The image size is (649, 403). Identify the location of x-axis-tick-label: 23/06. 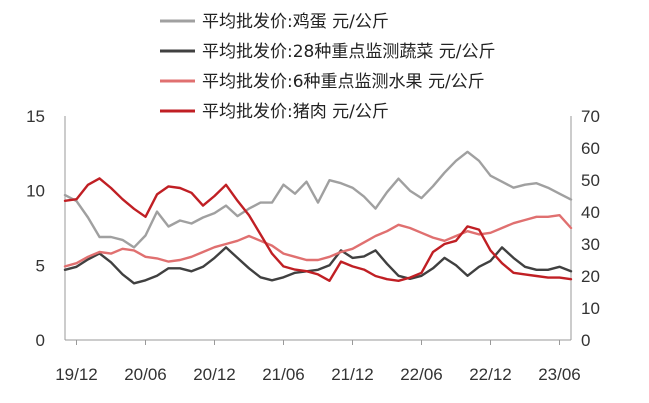
(559, 374).